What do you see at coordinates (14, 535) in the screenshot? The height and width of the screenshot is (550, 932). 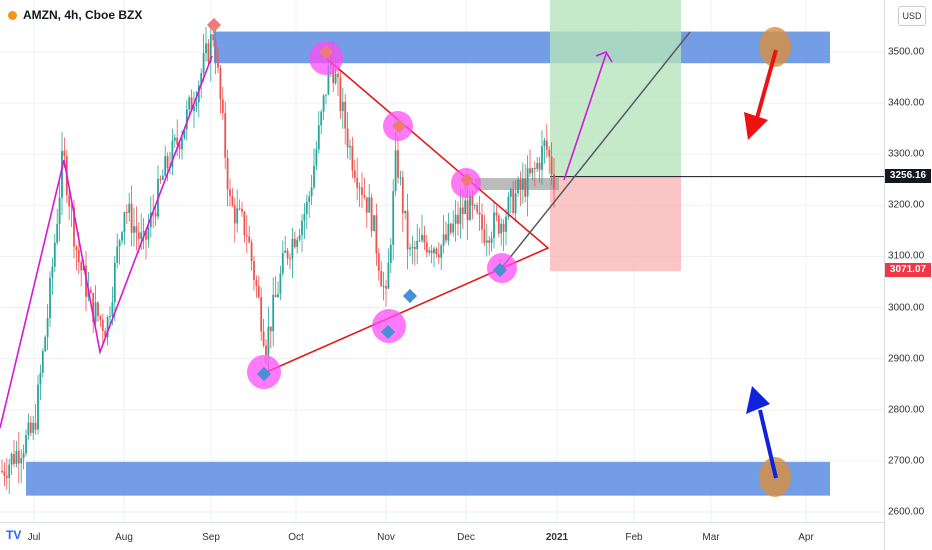 I see `tradingview-logo: TV` at bounding box center [14, 535].